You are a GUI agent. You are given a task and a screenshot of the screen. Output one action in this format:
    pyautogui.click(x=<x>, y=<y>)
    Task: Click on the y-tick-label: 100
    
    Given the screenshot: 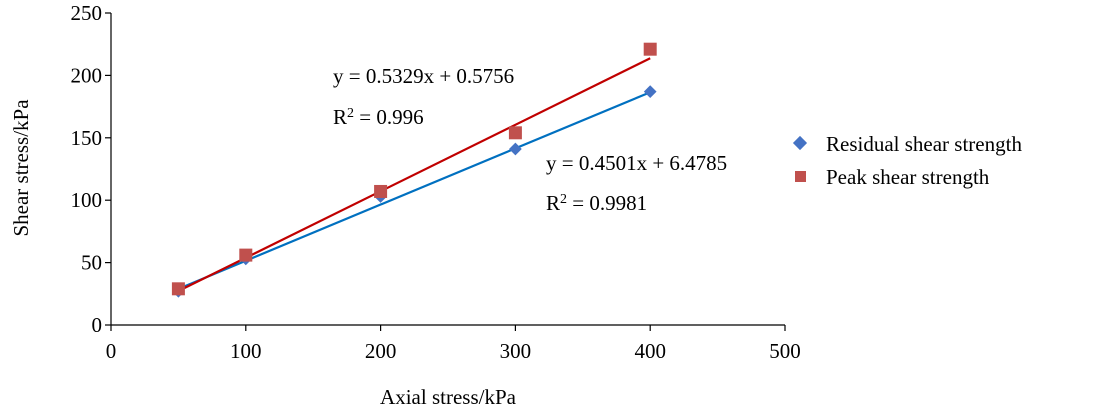 What is the action you would take?
    pyautogui.click(x=87, y=200)
    